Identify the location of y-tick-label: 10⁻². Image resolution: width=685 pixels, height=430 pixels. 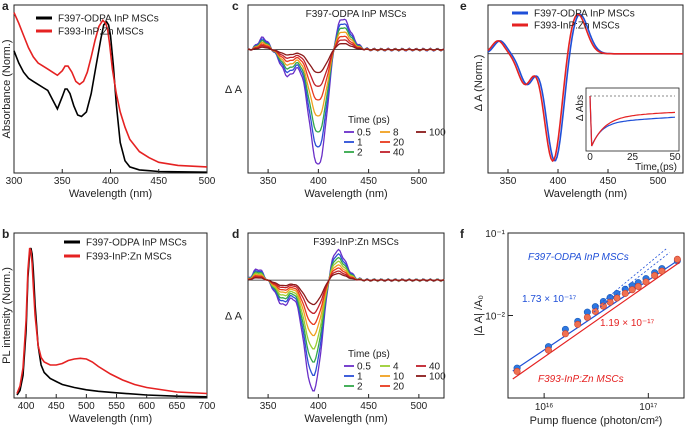
(495, 317).